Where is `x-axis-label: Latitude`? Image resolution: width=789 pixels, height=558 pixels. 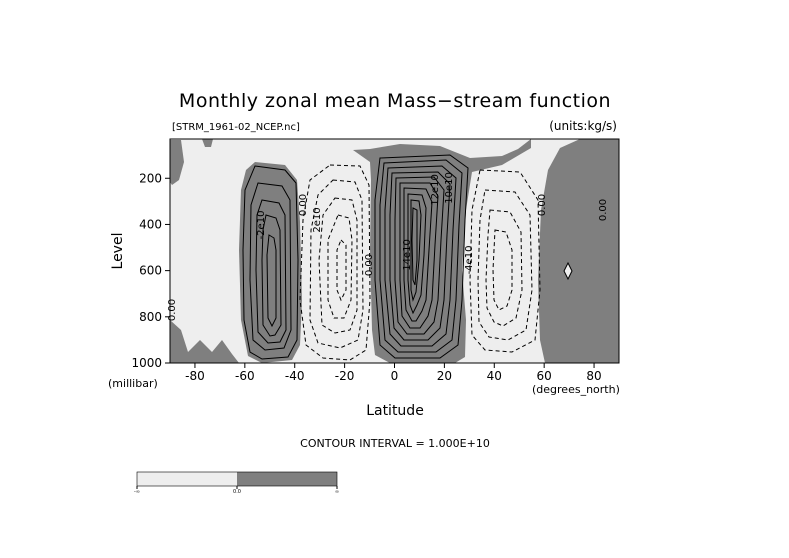 x-axis-label: Latitude is located at coordinates (395, 411).